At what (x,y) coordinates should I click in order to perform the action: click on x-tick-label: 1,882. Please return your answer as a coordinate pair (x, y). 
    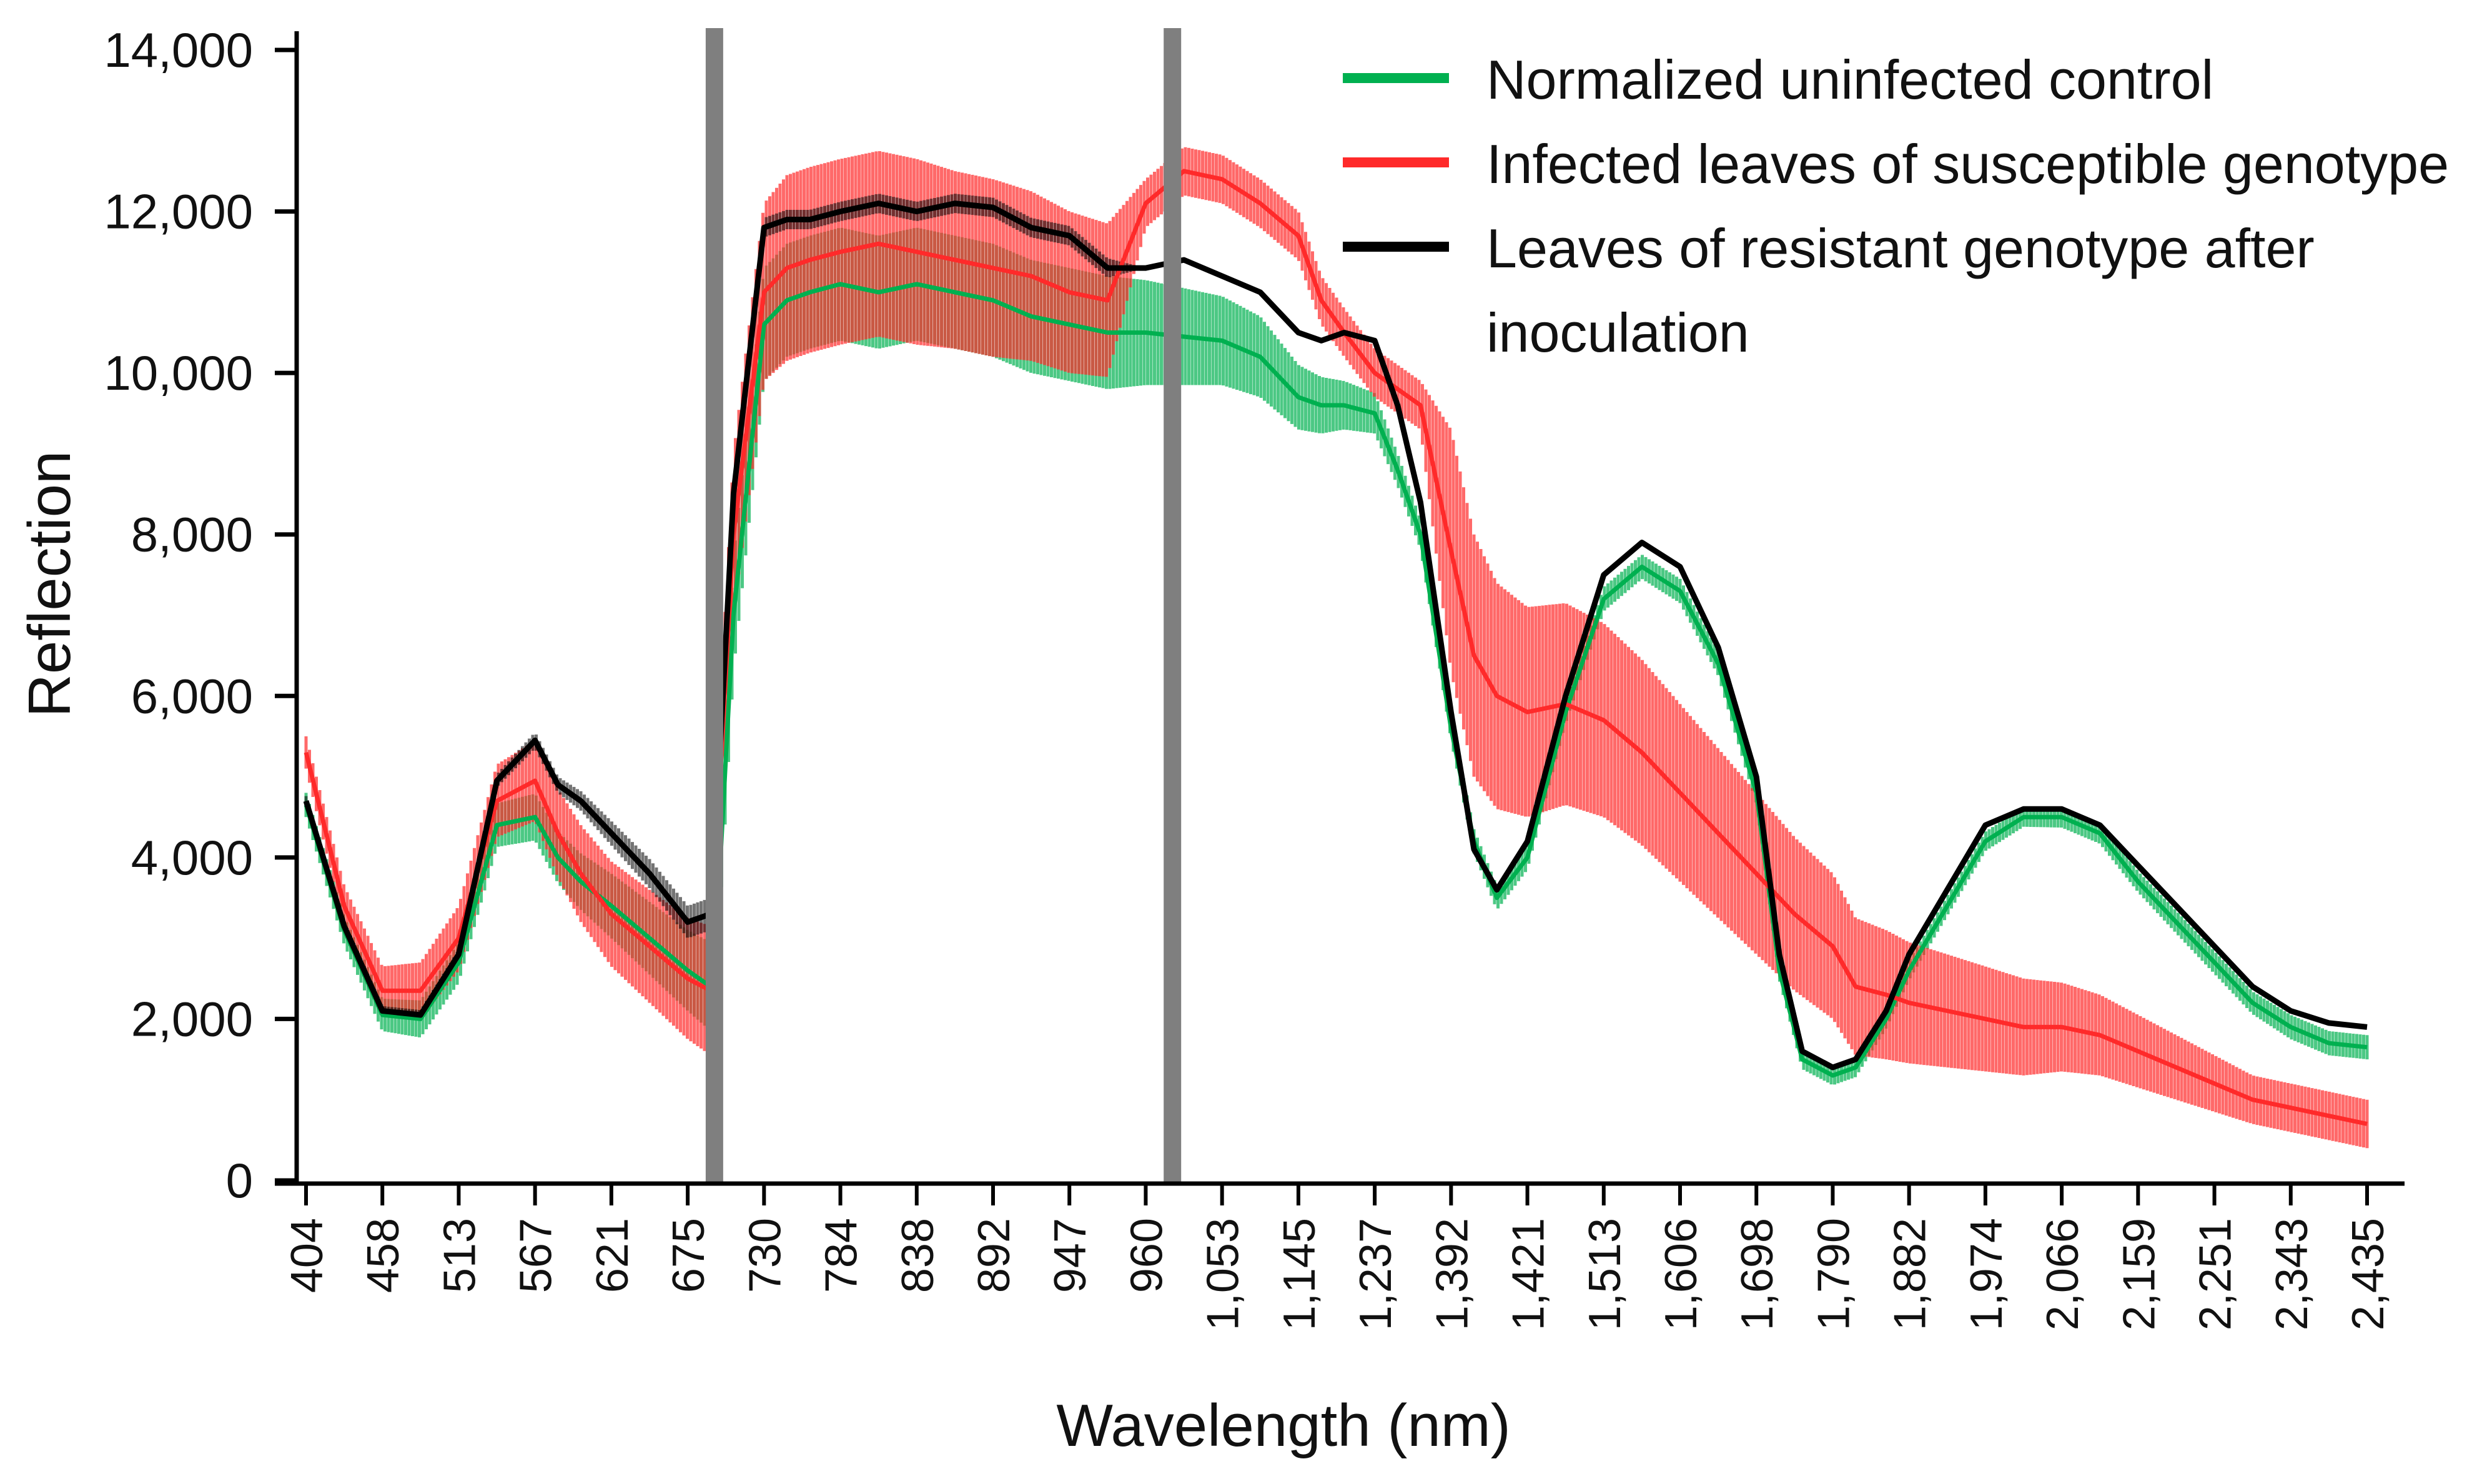
    Looking at the image, I should click on (1911, 1274).